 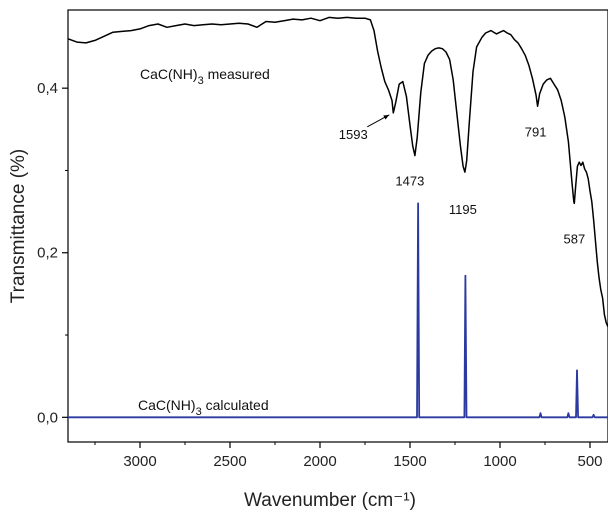 I want to click on annotation-layer: 1593 1473 1195 791 587, so click(x=462, y=180).